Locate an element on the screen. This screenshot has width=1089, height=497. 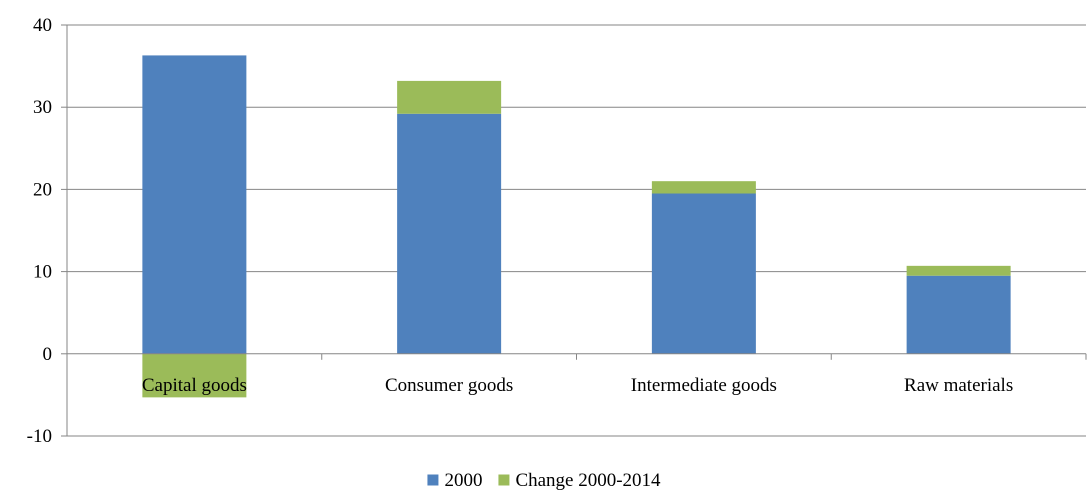
category-label: Intermediate goods is located at coordinates (704, 385).